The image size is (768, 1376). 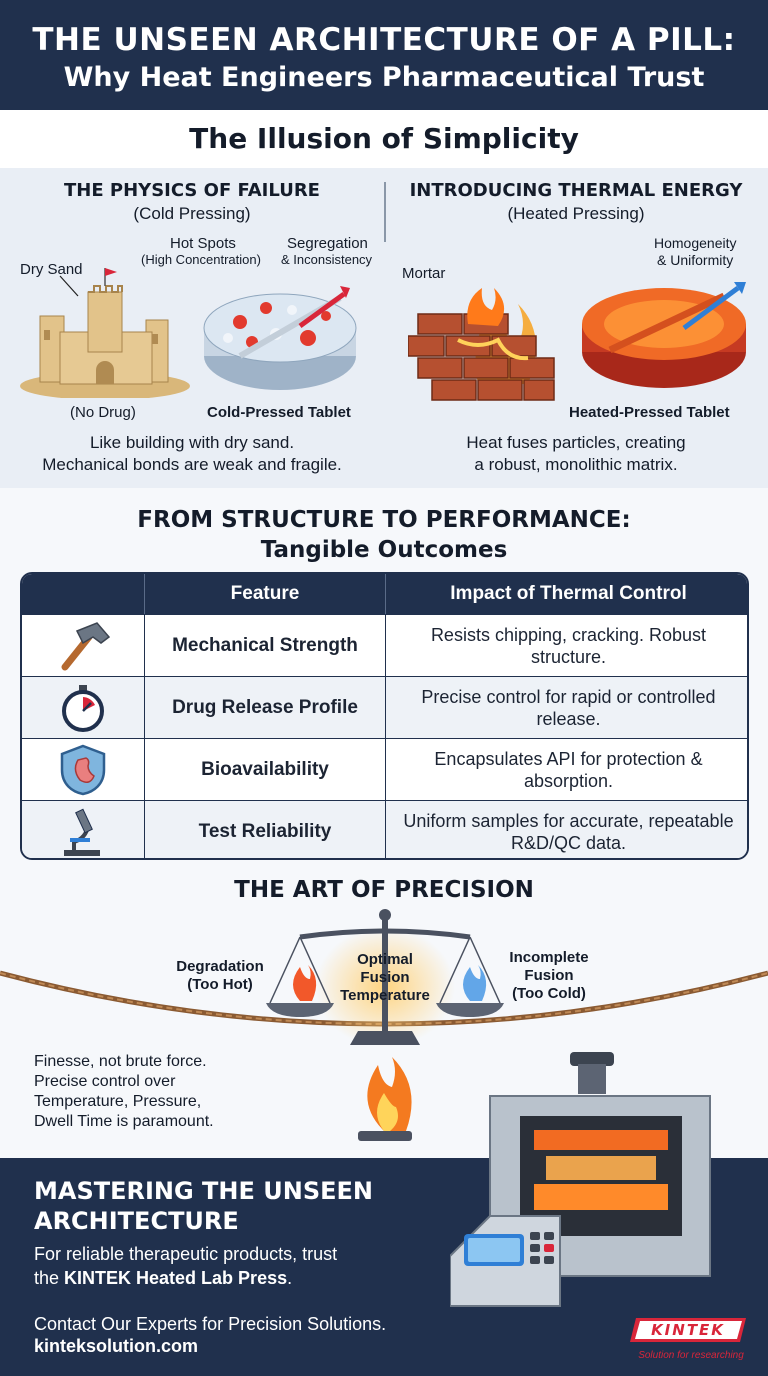 I want to click on heated-lab-press-icon, so click(x=580, y=1179).